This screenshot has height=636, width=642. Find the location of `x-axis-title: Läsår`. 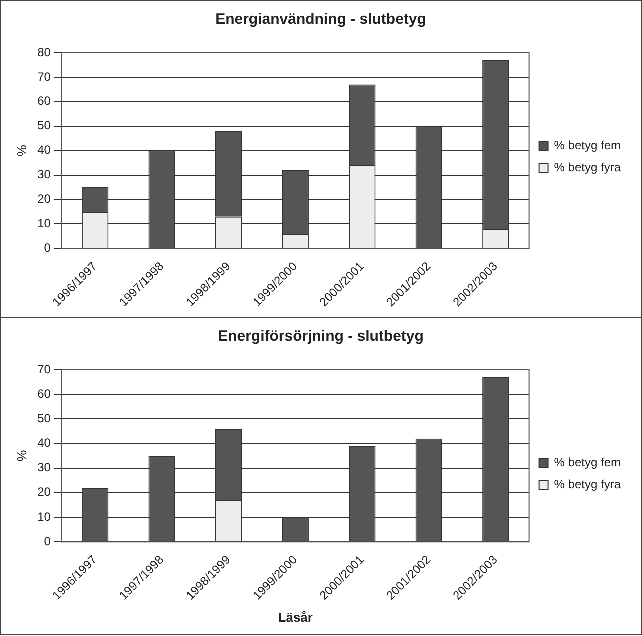

x-axis-title: Läsår is located at coordinates (295, 617).